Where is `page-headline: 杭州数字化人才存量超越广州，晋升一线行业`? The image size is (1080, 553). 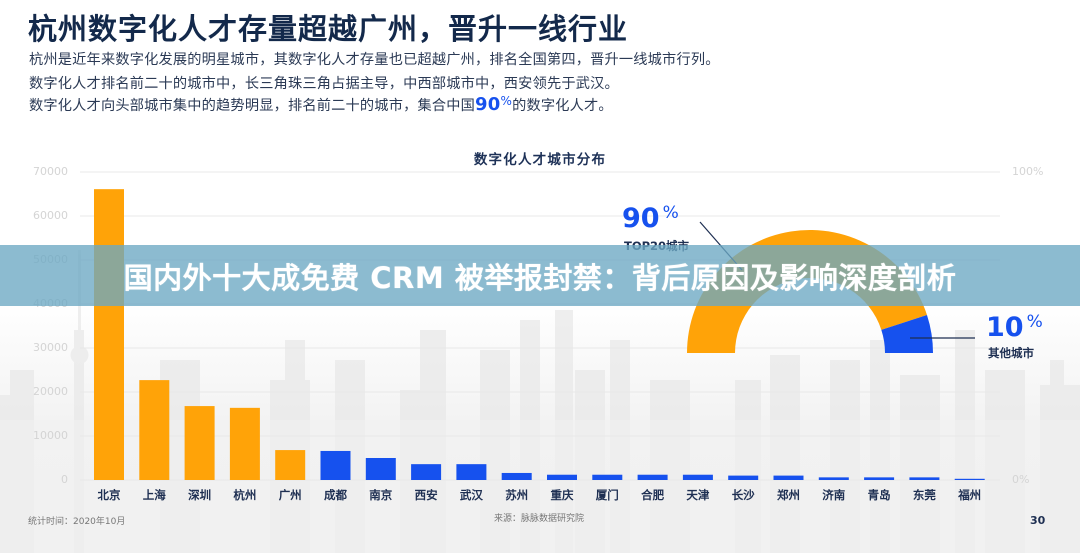 page-headline: 杭州数字化人才存量超越广州，晋升一线行业 is located at coordinates (328, 29).